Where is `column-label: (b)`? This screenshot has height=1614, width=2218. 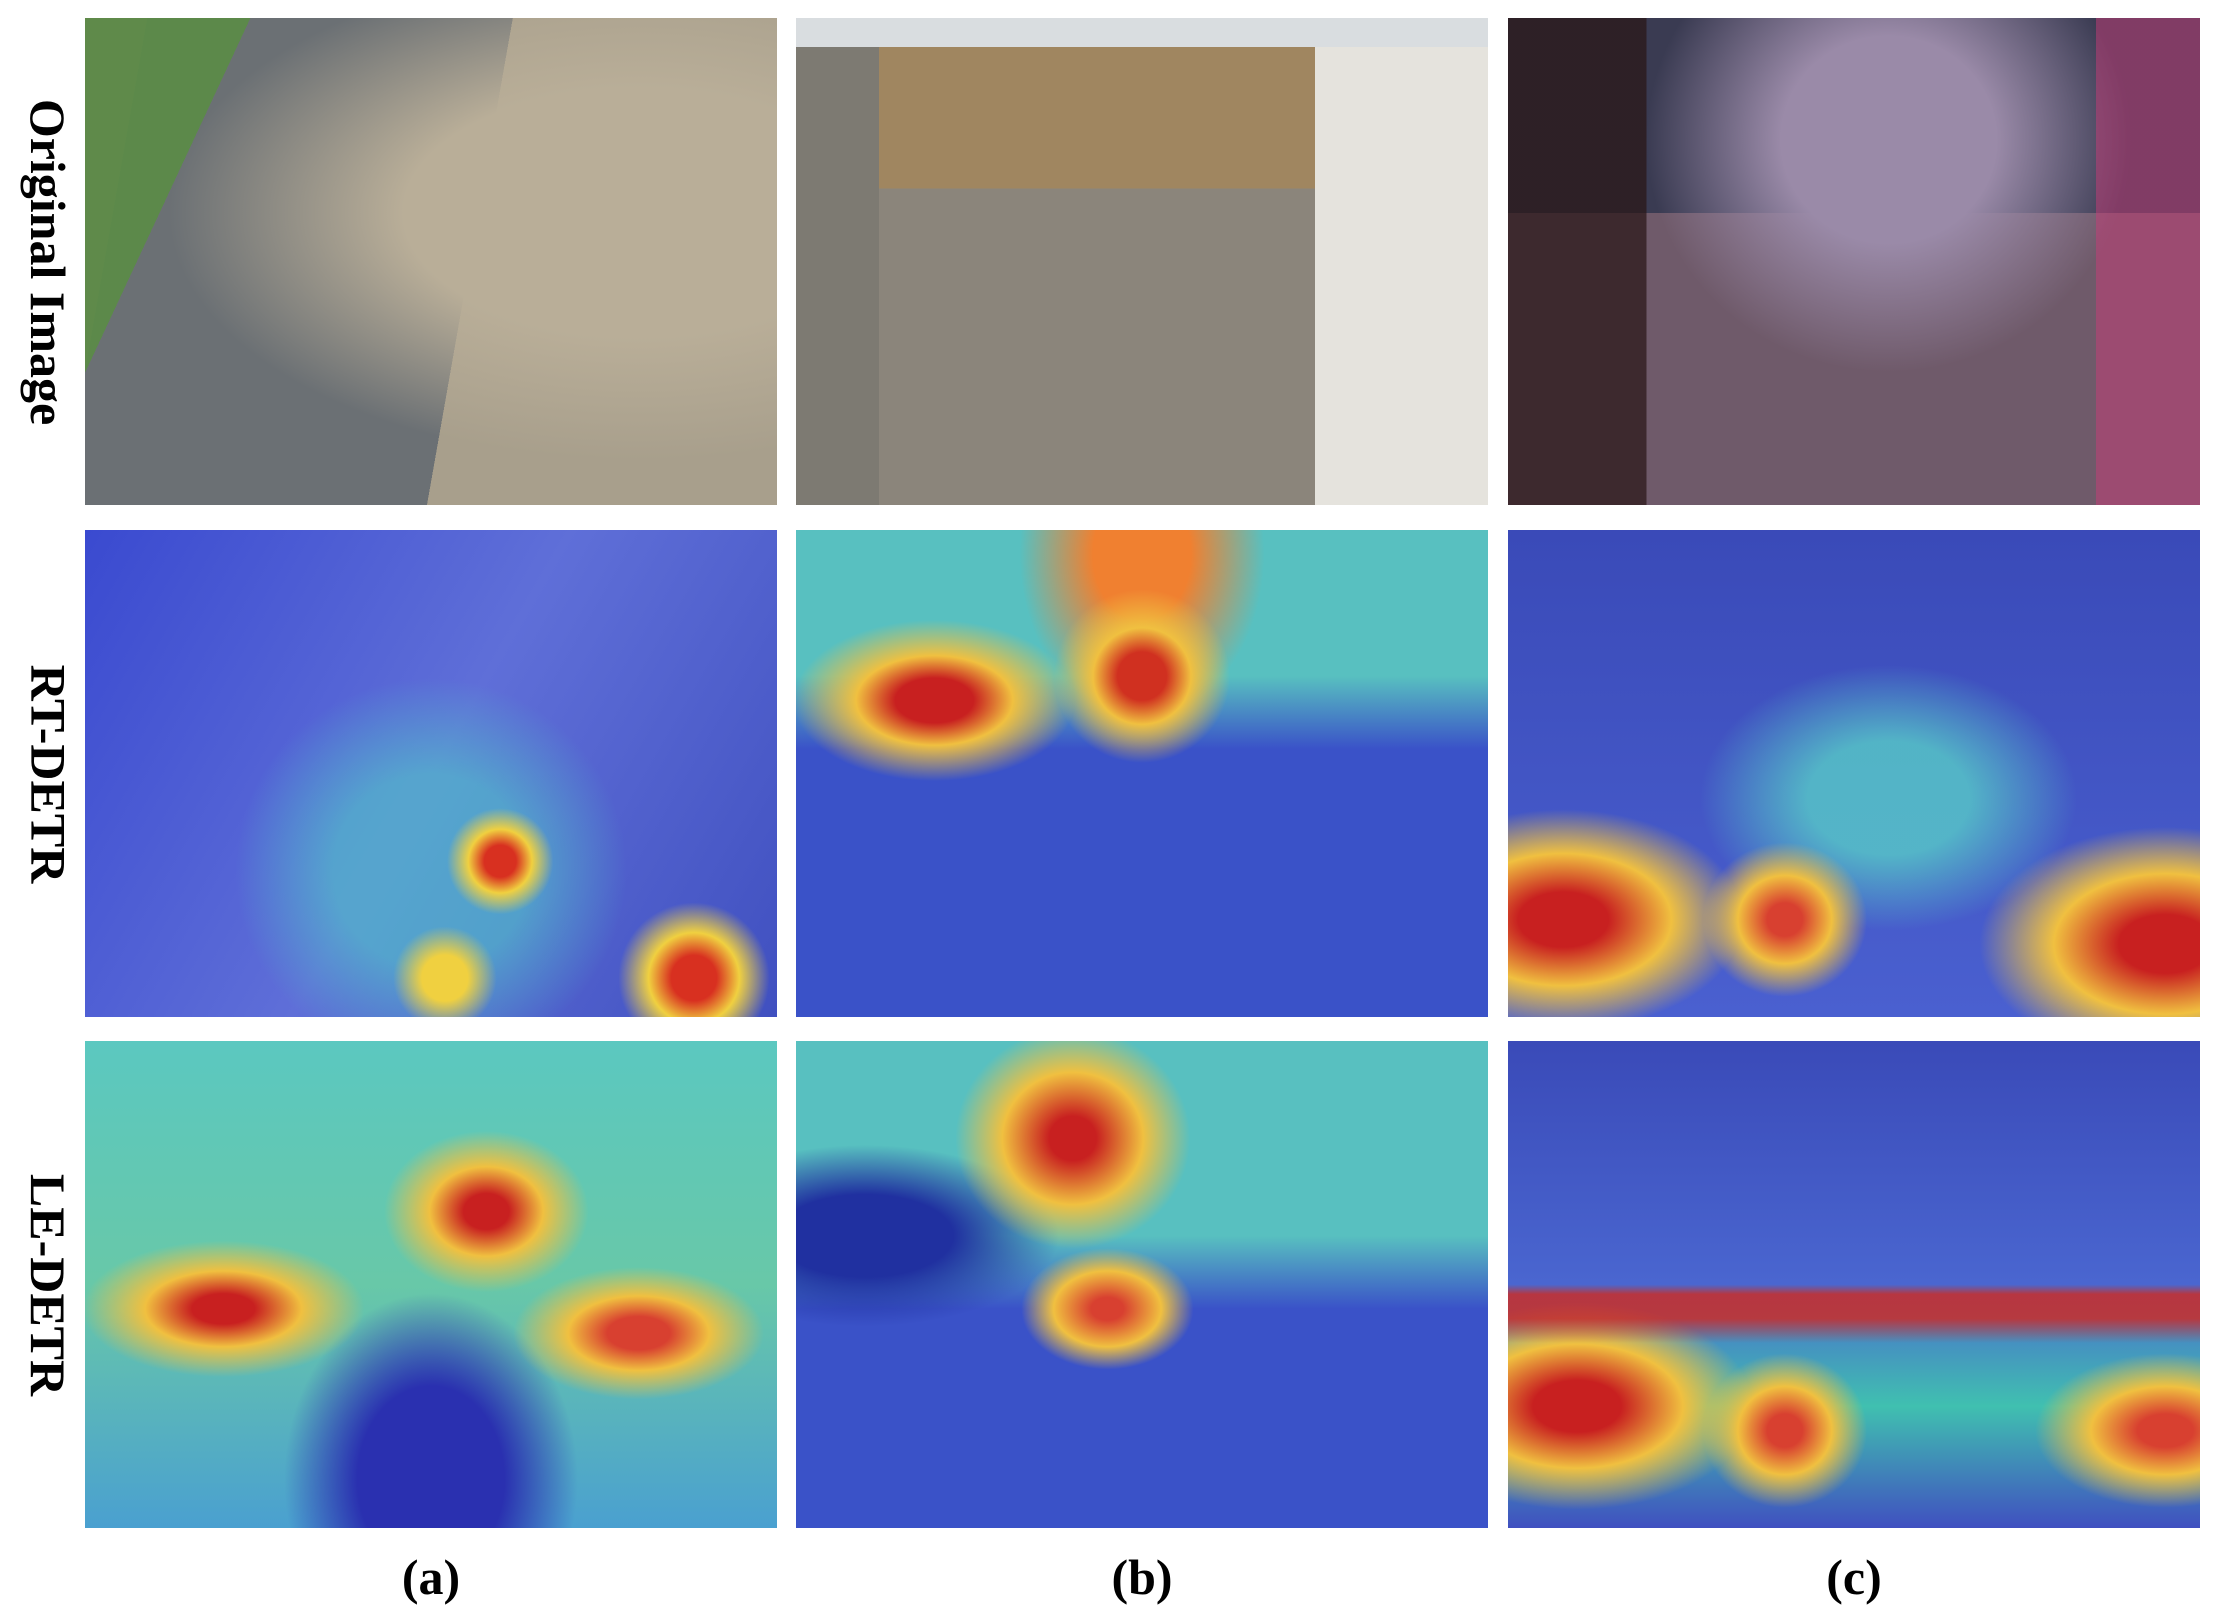
column-label: (b) is located at coordinates (1142, 1577).